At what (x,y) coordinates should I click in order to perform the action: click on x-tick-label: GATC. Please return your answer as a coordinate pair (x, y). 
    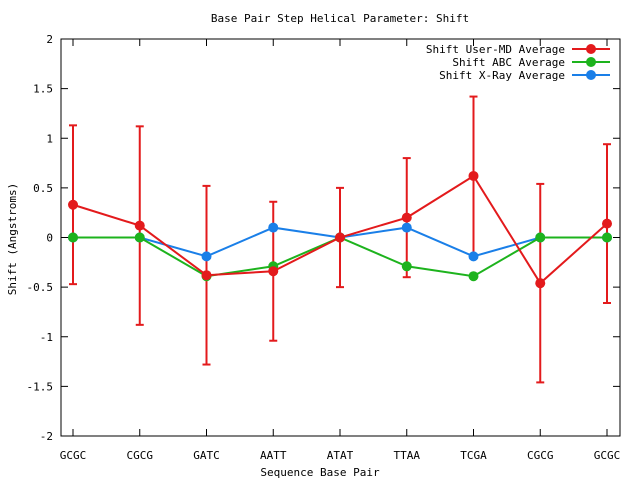
    Looking at the image, I should click on (206, 455).